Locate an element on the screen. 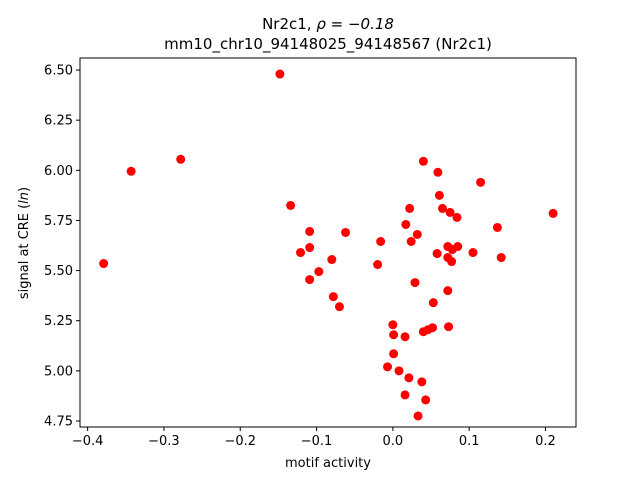  x-tick-label: −0.4 is located at coordinates (88, 441).